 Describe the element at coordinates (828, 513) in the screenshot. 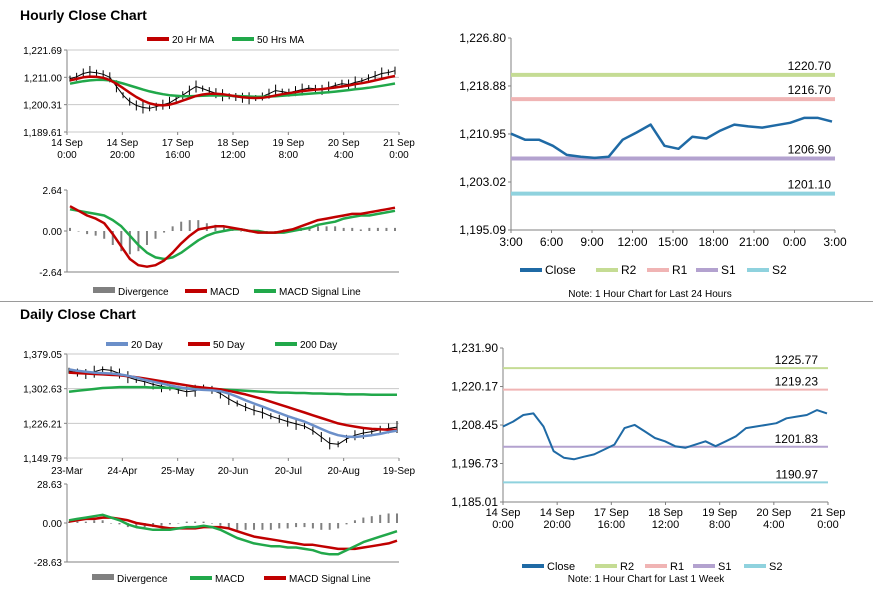

I see `daily-levels-x-tick-label: 21 Sep` at that location.